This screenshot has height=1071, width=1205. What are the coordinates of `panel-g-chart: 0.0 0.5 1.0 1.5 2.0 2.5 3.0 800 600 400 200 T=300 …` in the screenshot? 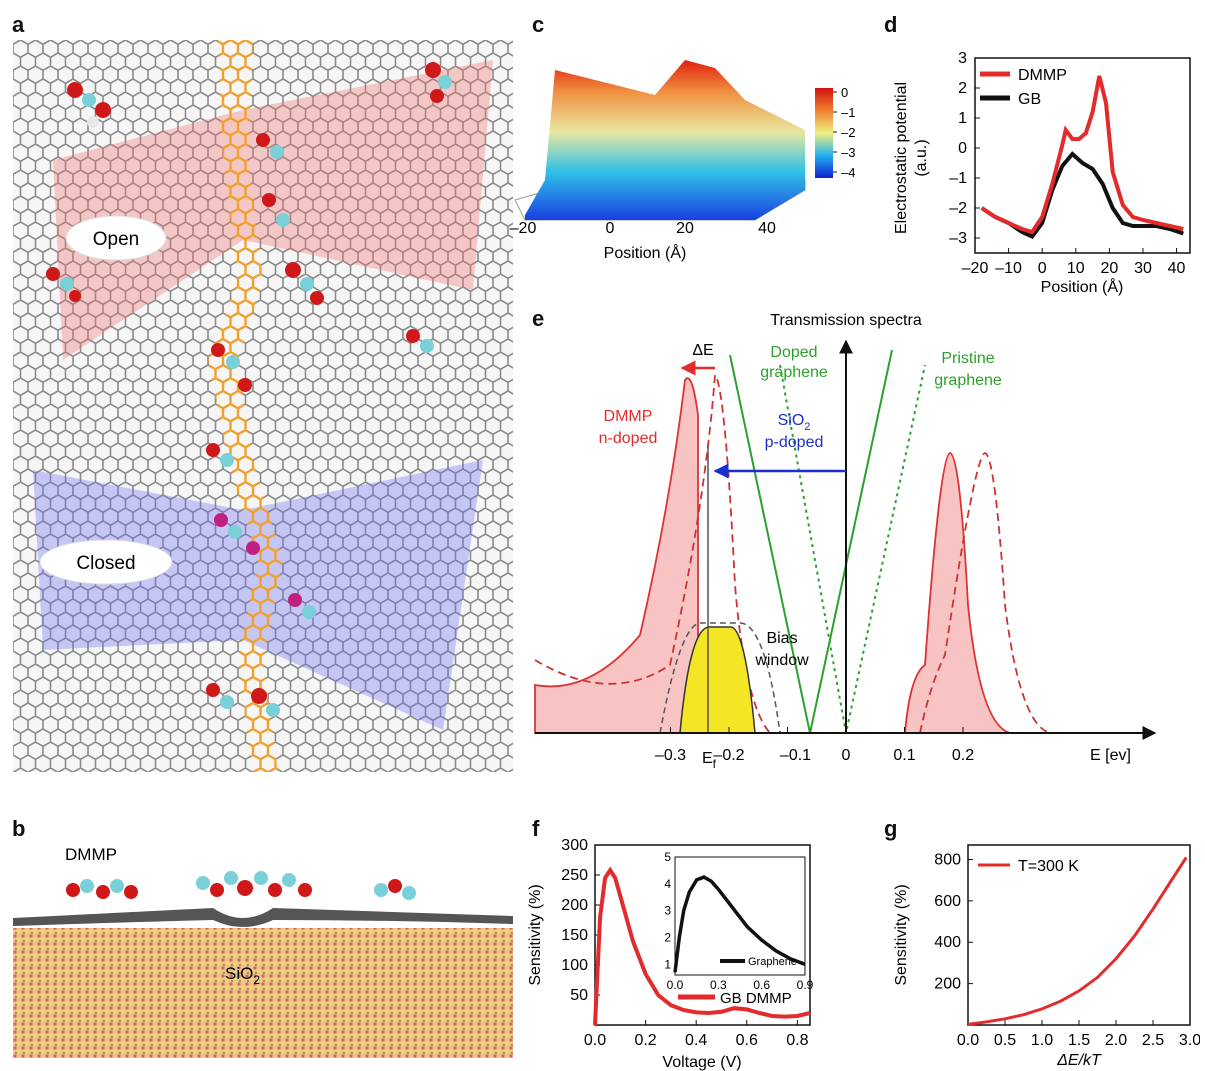 It's located at (1046, 956).